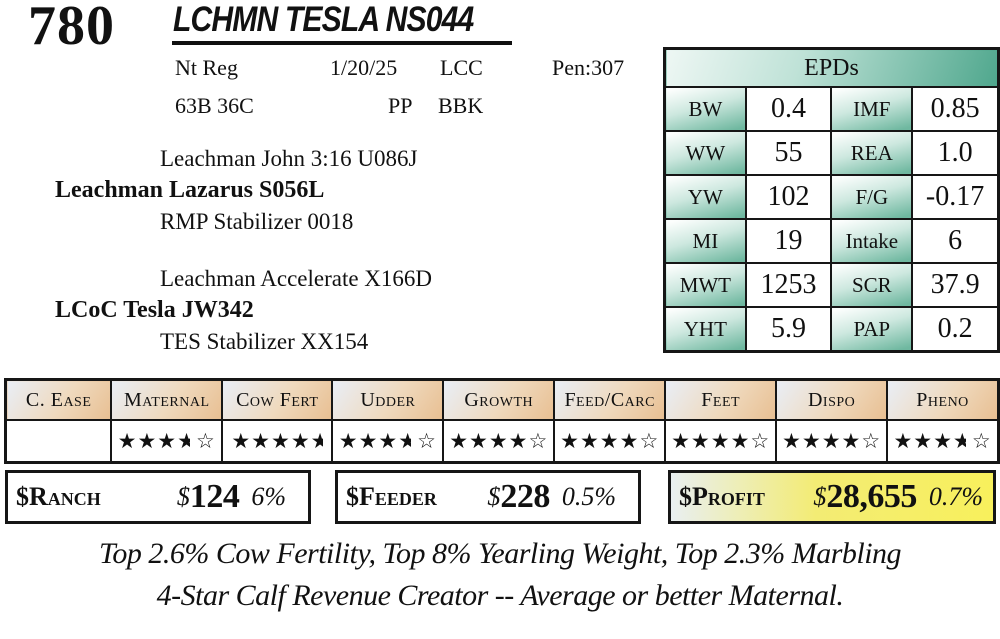  I want to click on profit-label: $Profit, so click(722, 496).